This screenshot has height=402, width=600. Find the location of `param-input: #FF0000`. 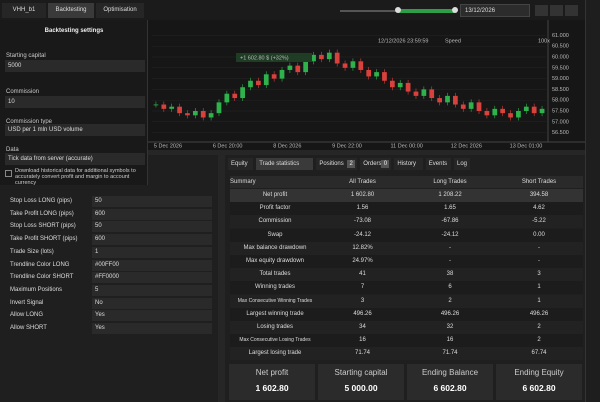

param-input: #FF0000 is located at coordinates (152, 278).